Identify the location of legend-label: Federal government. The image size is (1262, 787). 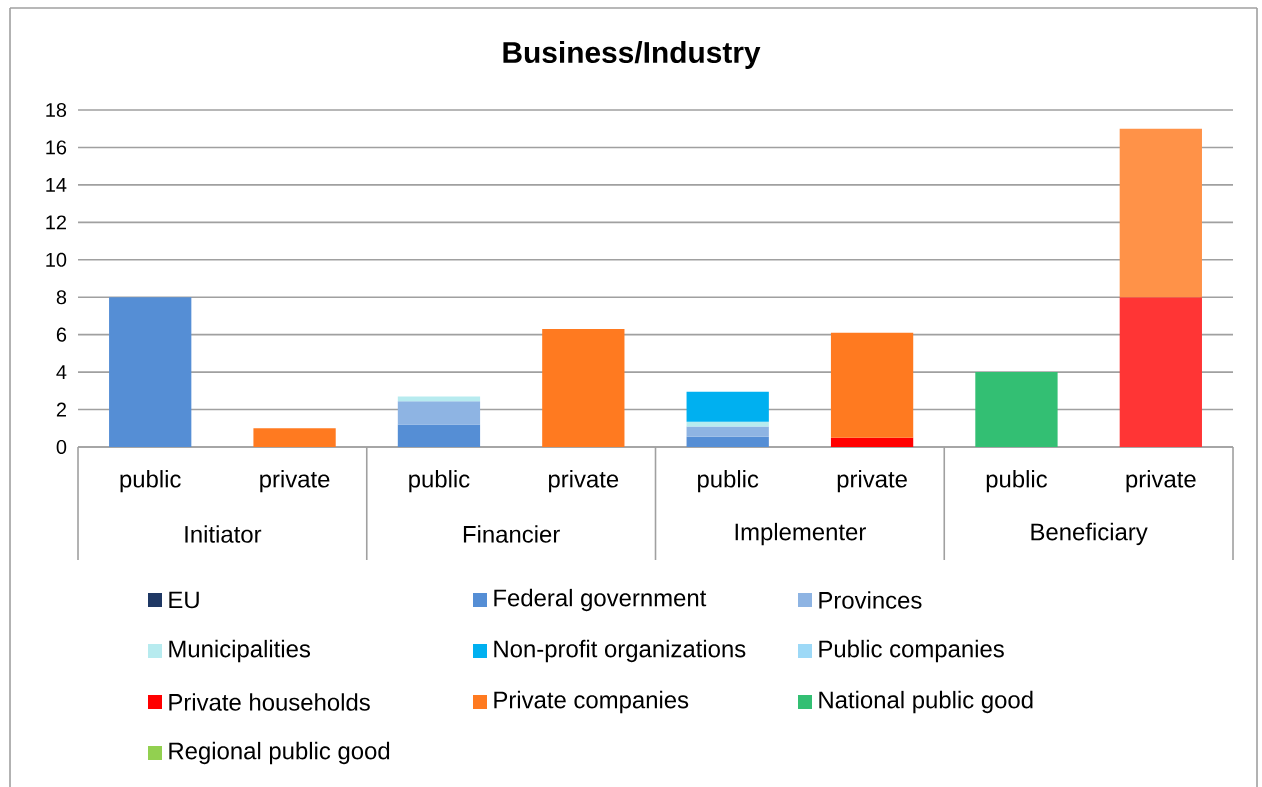
(600, 600).